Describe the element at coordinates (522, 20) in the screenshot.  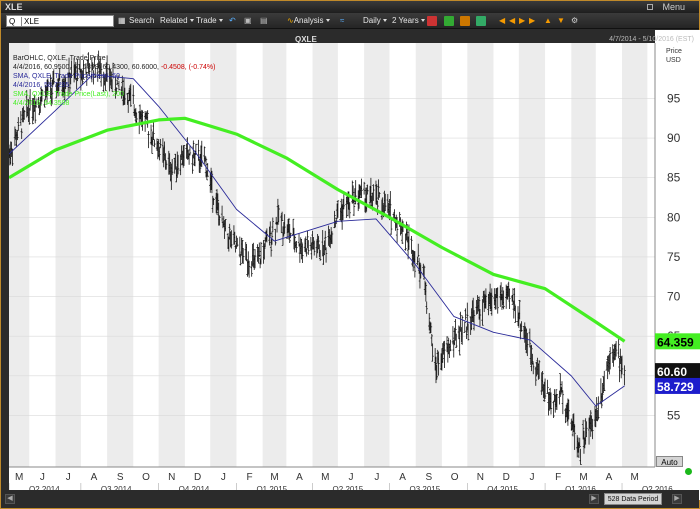
I see `step-right-icon: ▶` at that location.